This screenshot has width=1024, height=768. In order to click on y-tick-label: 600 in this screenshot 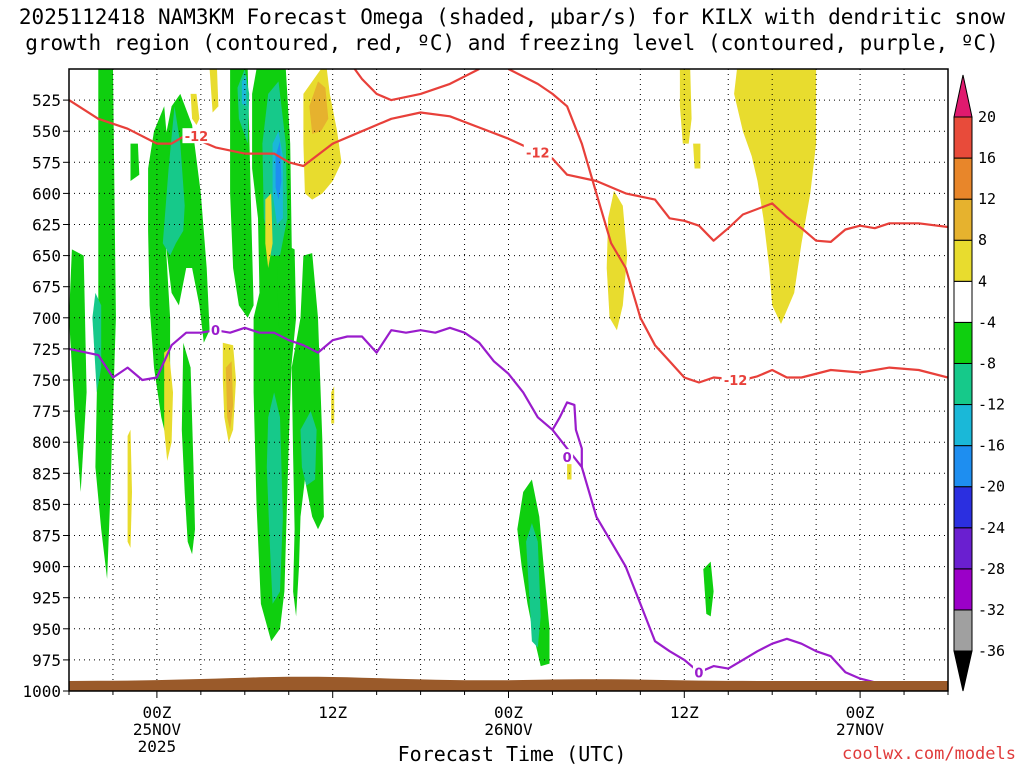, I will do `click(46, 193)`.